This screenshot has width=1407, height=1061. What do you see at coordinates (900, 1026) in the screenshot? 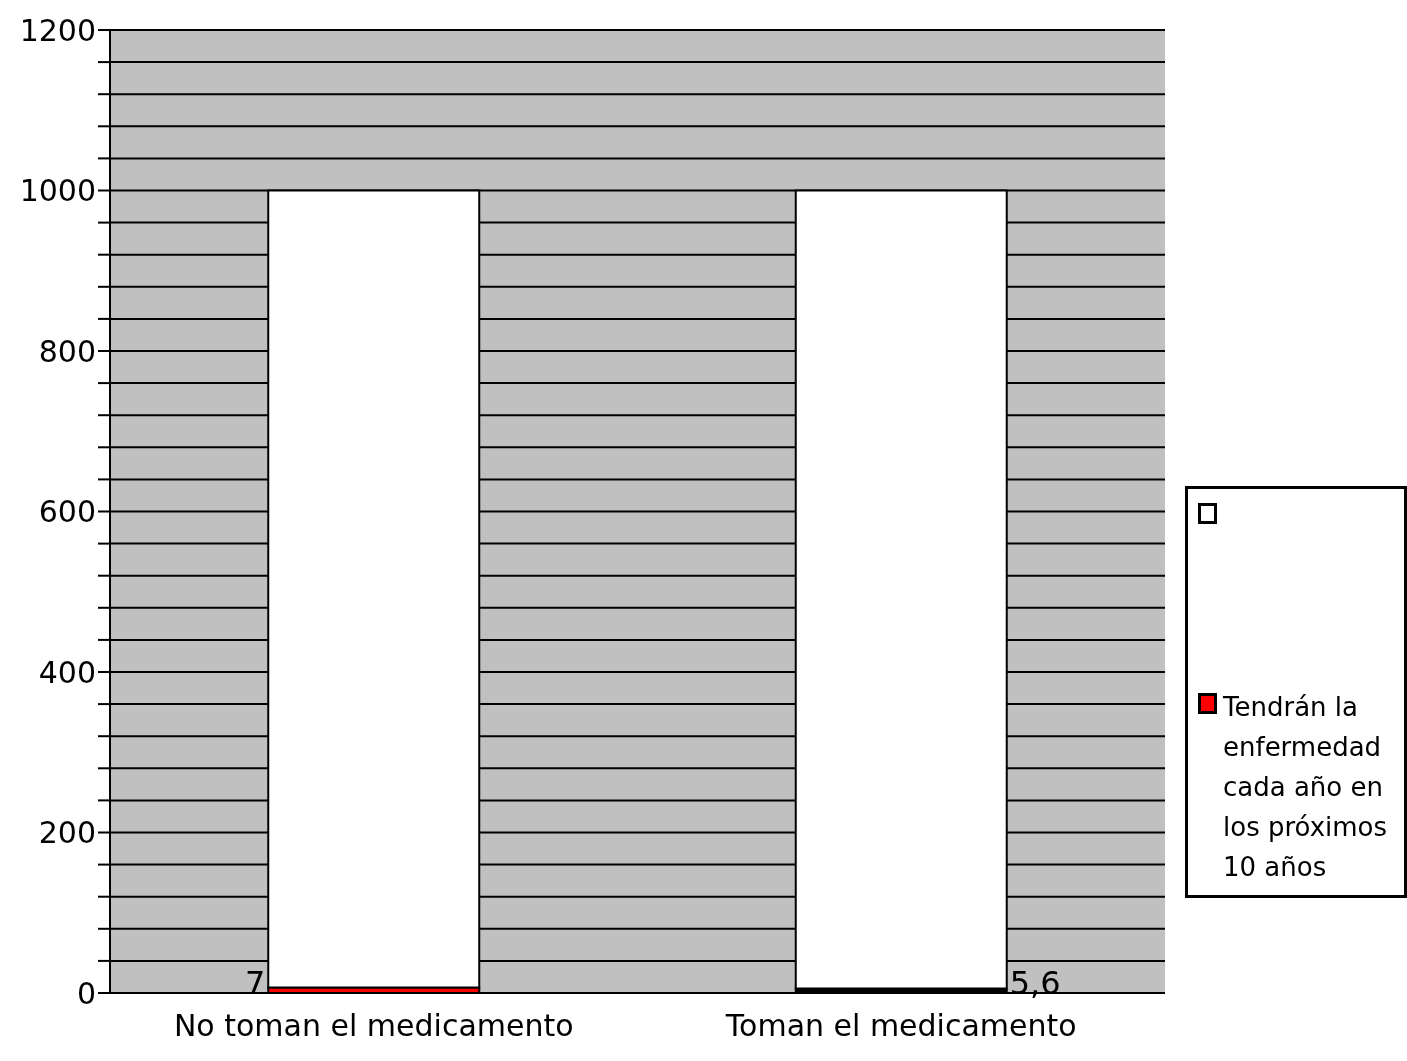
I see `x-tick-label: Toman el medicamento` at bounding box center [900, 1026].